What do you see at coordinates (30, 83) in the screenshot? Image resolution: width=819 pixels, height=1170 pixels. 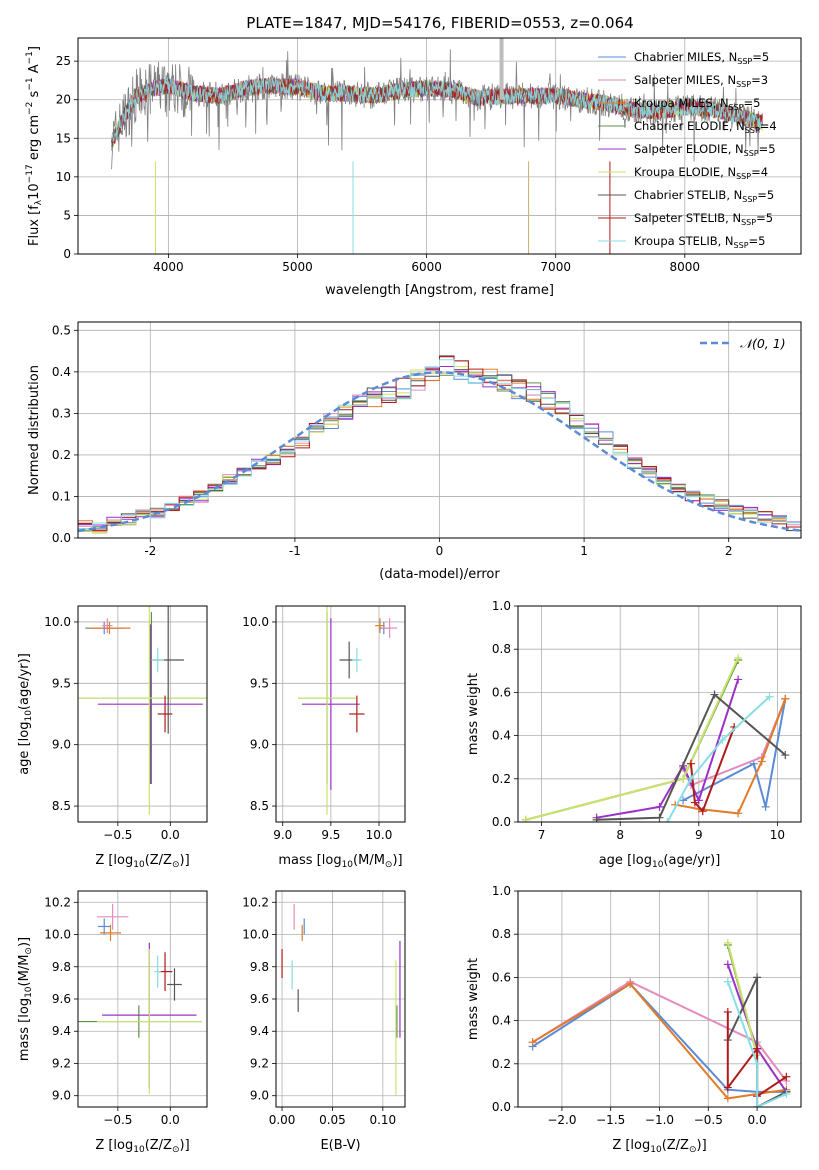 I see `y-axis-label-part: −1` at bounding box center [30, 83].